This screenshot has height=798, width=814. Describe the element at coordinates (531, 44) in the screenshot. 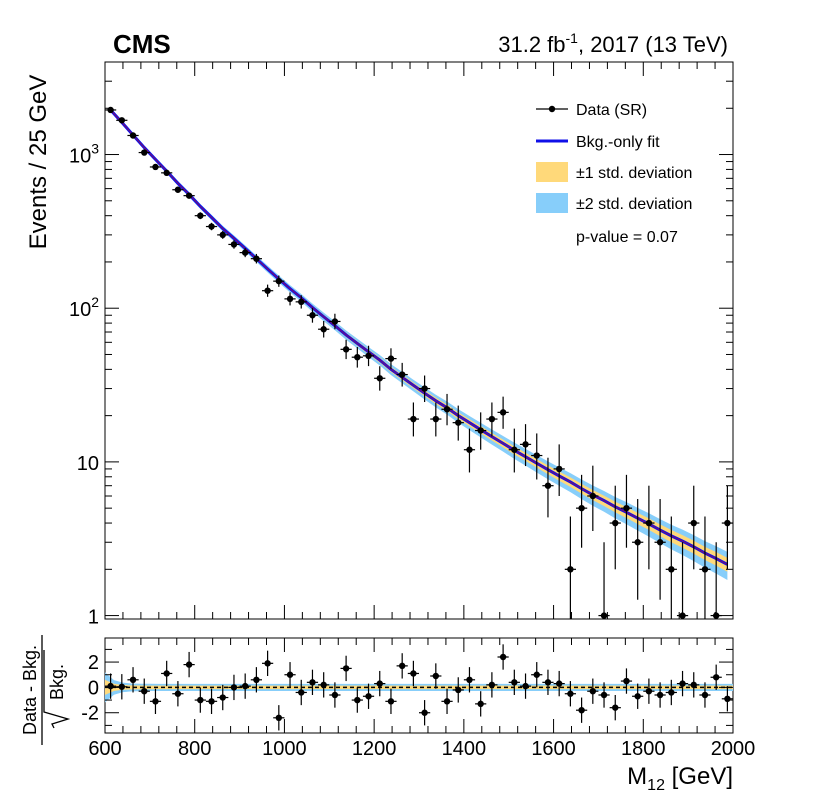

I see `lumi-value: 31.2 fb` at that location.